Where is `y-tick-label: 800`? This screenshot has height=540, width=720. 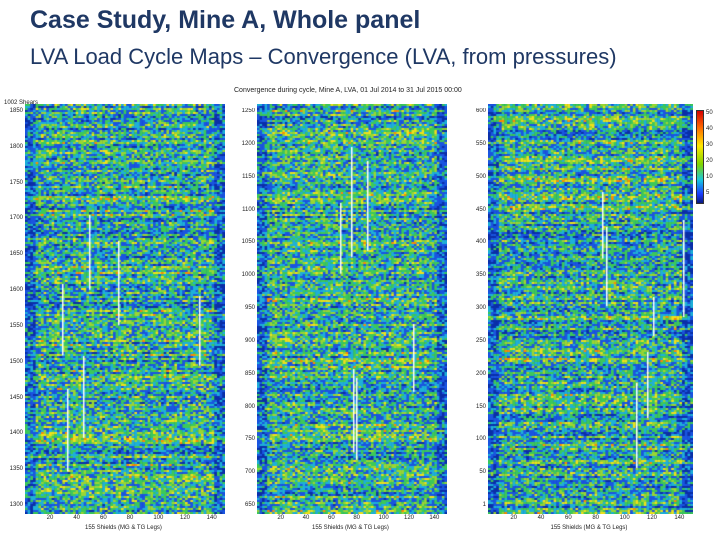 y-tick-label: 800 is located at coordinates (249, 406).